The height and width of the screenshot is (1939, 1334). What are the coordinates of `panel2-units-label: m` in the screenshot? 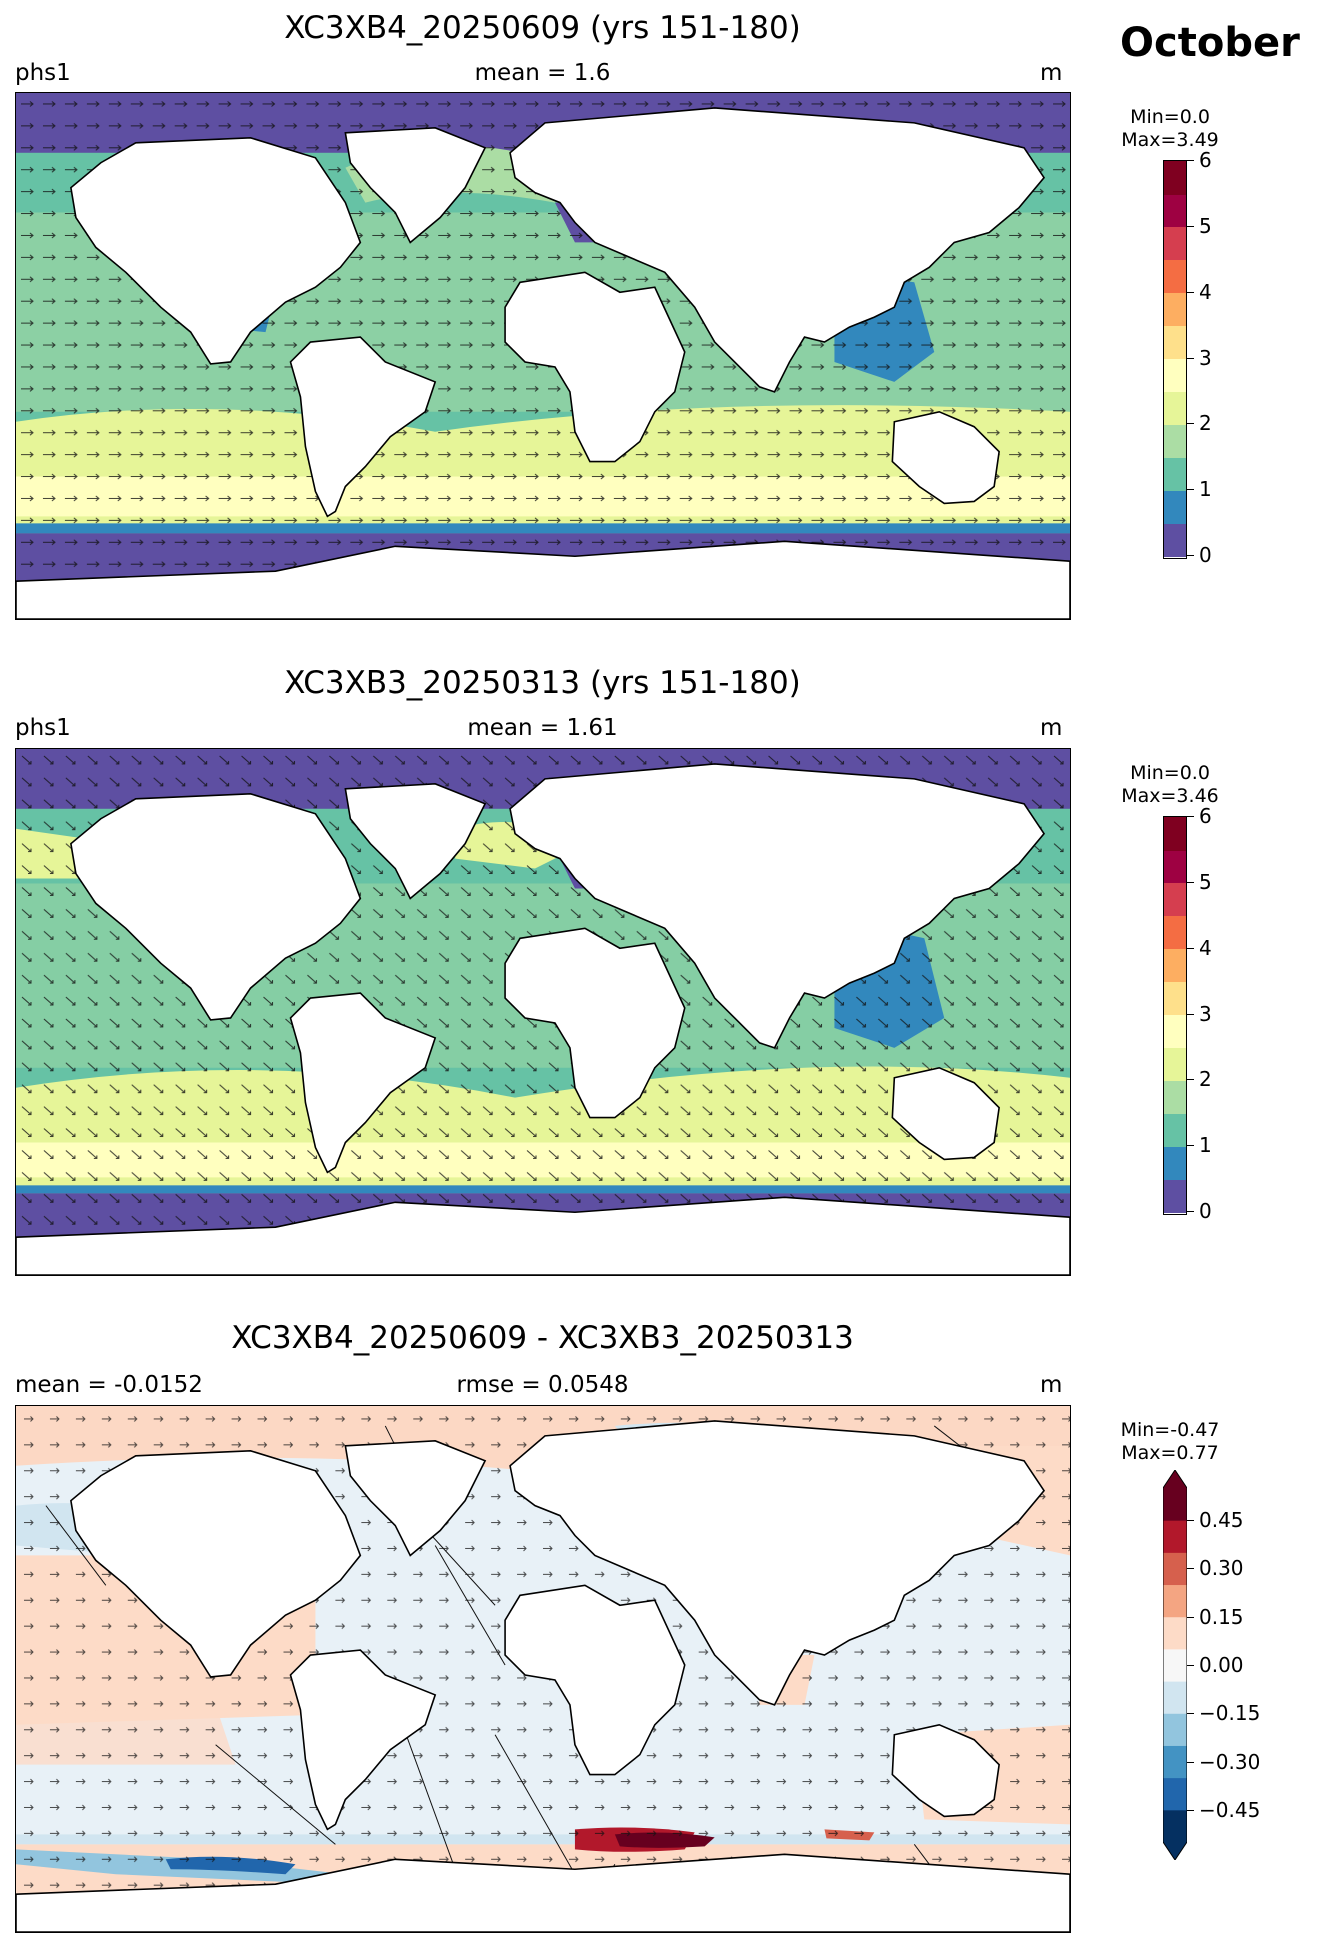 It's located at (1051, 728).